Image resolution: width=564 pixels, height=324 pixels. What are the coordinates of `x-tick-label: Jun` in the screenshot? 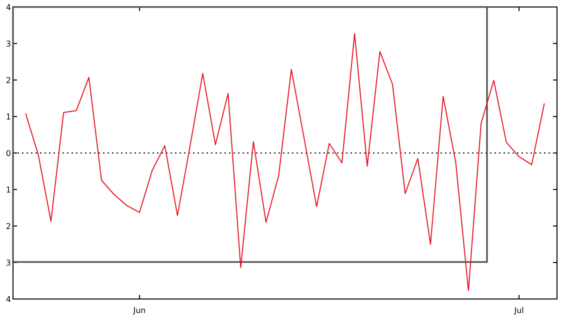 It's located at (139, 310).